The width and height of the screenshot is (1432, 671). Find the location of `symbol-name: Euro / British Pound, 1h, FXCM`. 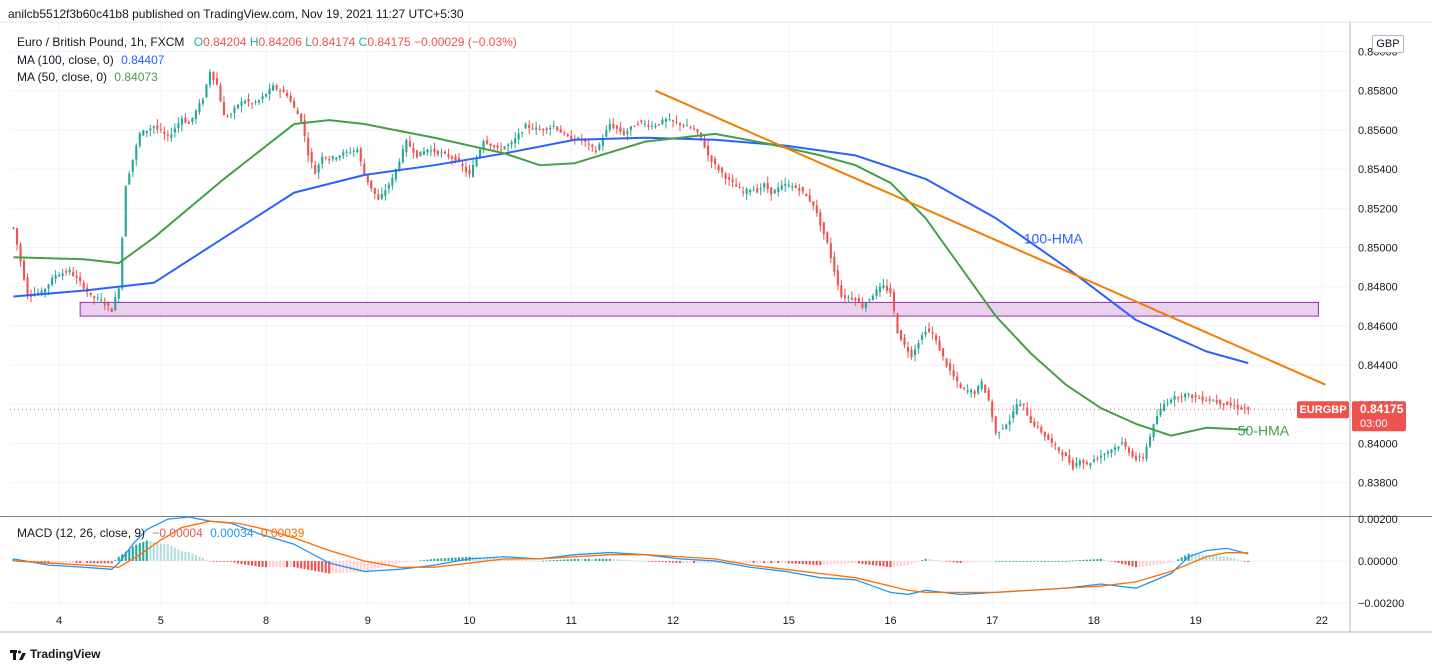

symbol-name: Euro / British Pound, 1h, FXCM is located at coordinates (101, 42).